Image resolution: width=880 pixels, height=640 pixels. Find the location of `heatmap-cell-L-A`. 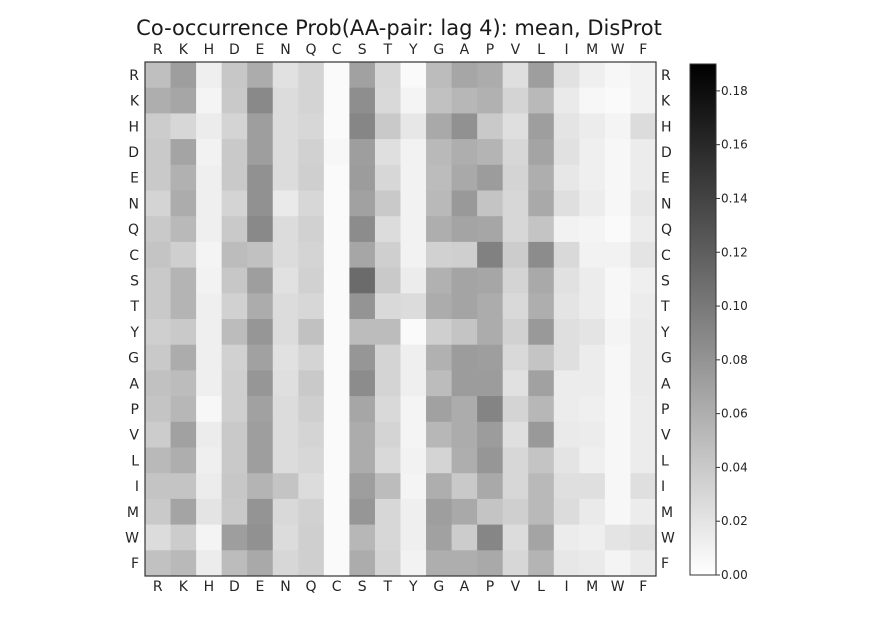

heatmap-cell-L-A is located at coordinates (464, 460).